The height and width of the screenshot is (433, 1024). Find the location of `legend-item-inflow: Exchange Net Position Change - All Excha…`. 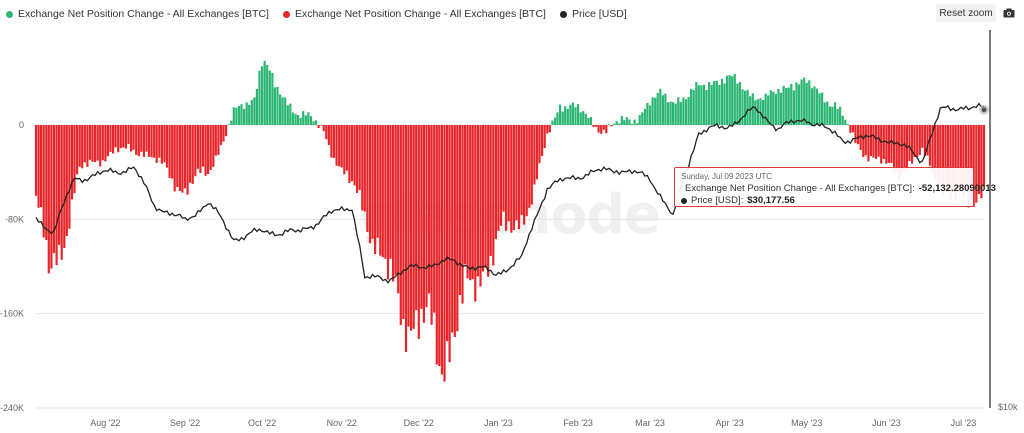

legend-item-inflow: Exchange Net Position Change - All Excha… is located at coordinates (137, 14).